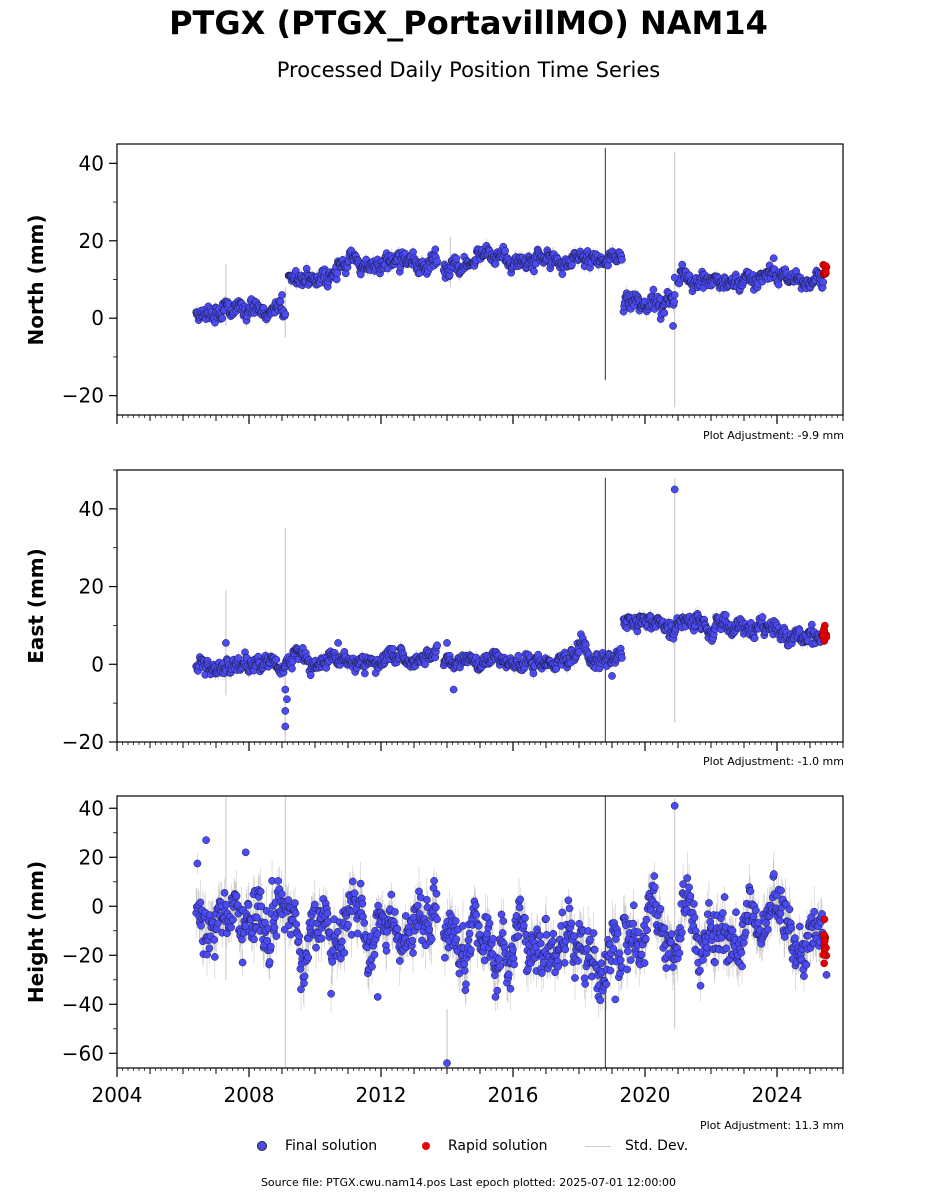 The image size is (937, 1200). What do you see at coordinates (36, 606) in the screenshot?
I see `y-axis-label: East (mm)` at bounding box center [36, 606].